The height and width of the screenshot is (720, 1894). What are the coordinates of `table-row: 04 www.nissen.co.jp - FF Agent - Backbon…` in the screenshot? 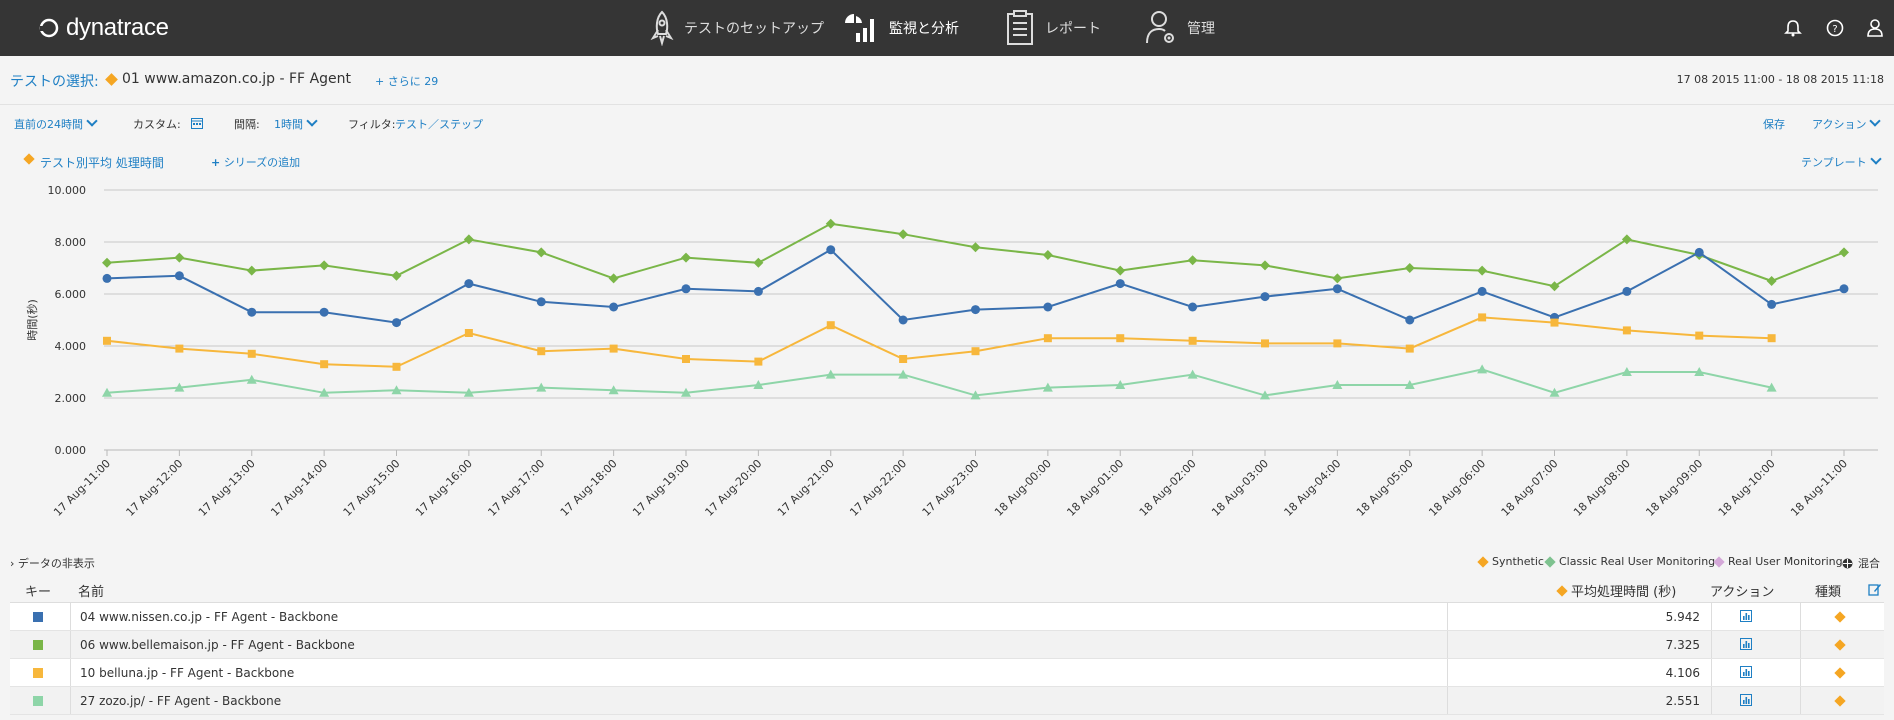 It's located at (947, 617).